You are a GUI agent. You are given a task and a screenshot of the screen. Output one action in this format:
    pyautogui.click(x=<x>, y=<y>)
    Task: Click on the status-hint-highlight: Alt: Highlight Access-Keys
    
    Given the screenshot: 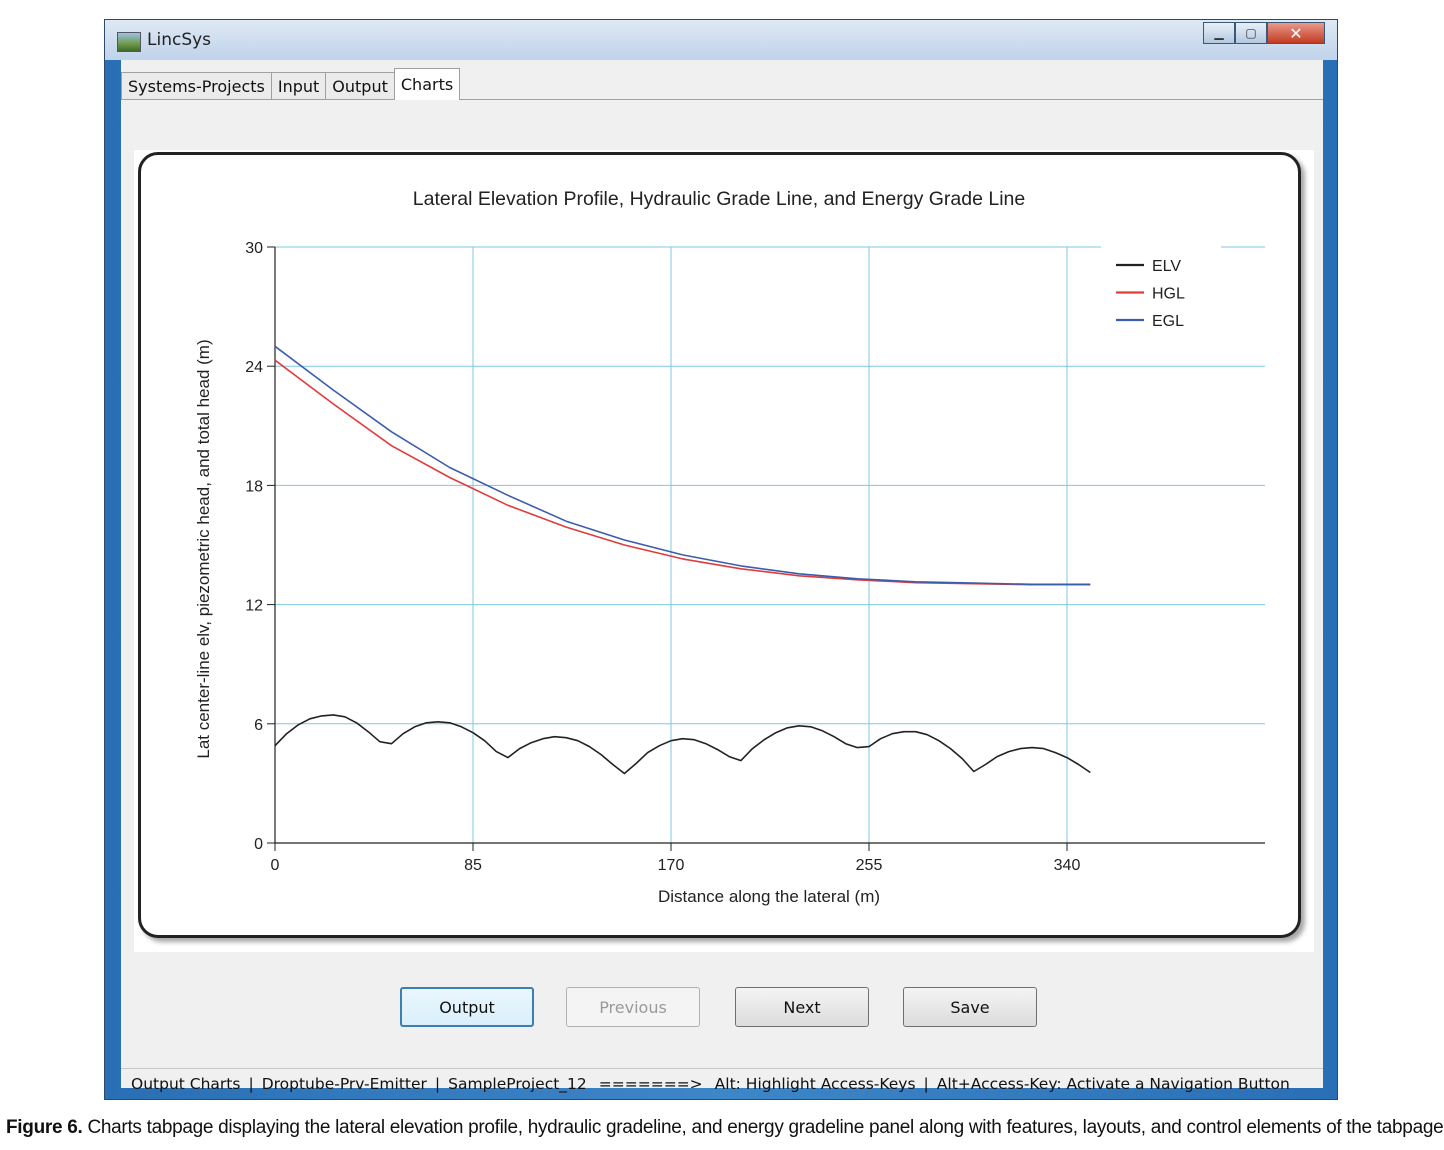 What is the action you would take?
    pyautogui.click(x=815, y=1083)
    